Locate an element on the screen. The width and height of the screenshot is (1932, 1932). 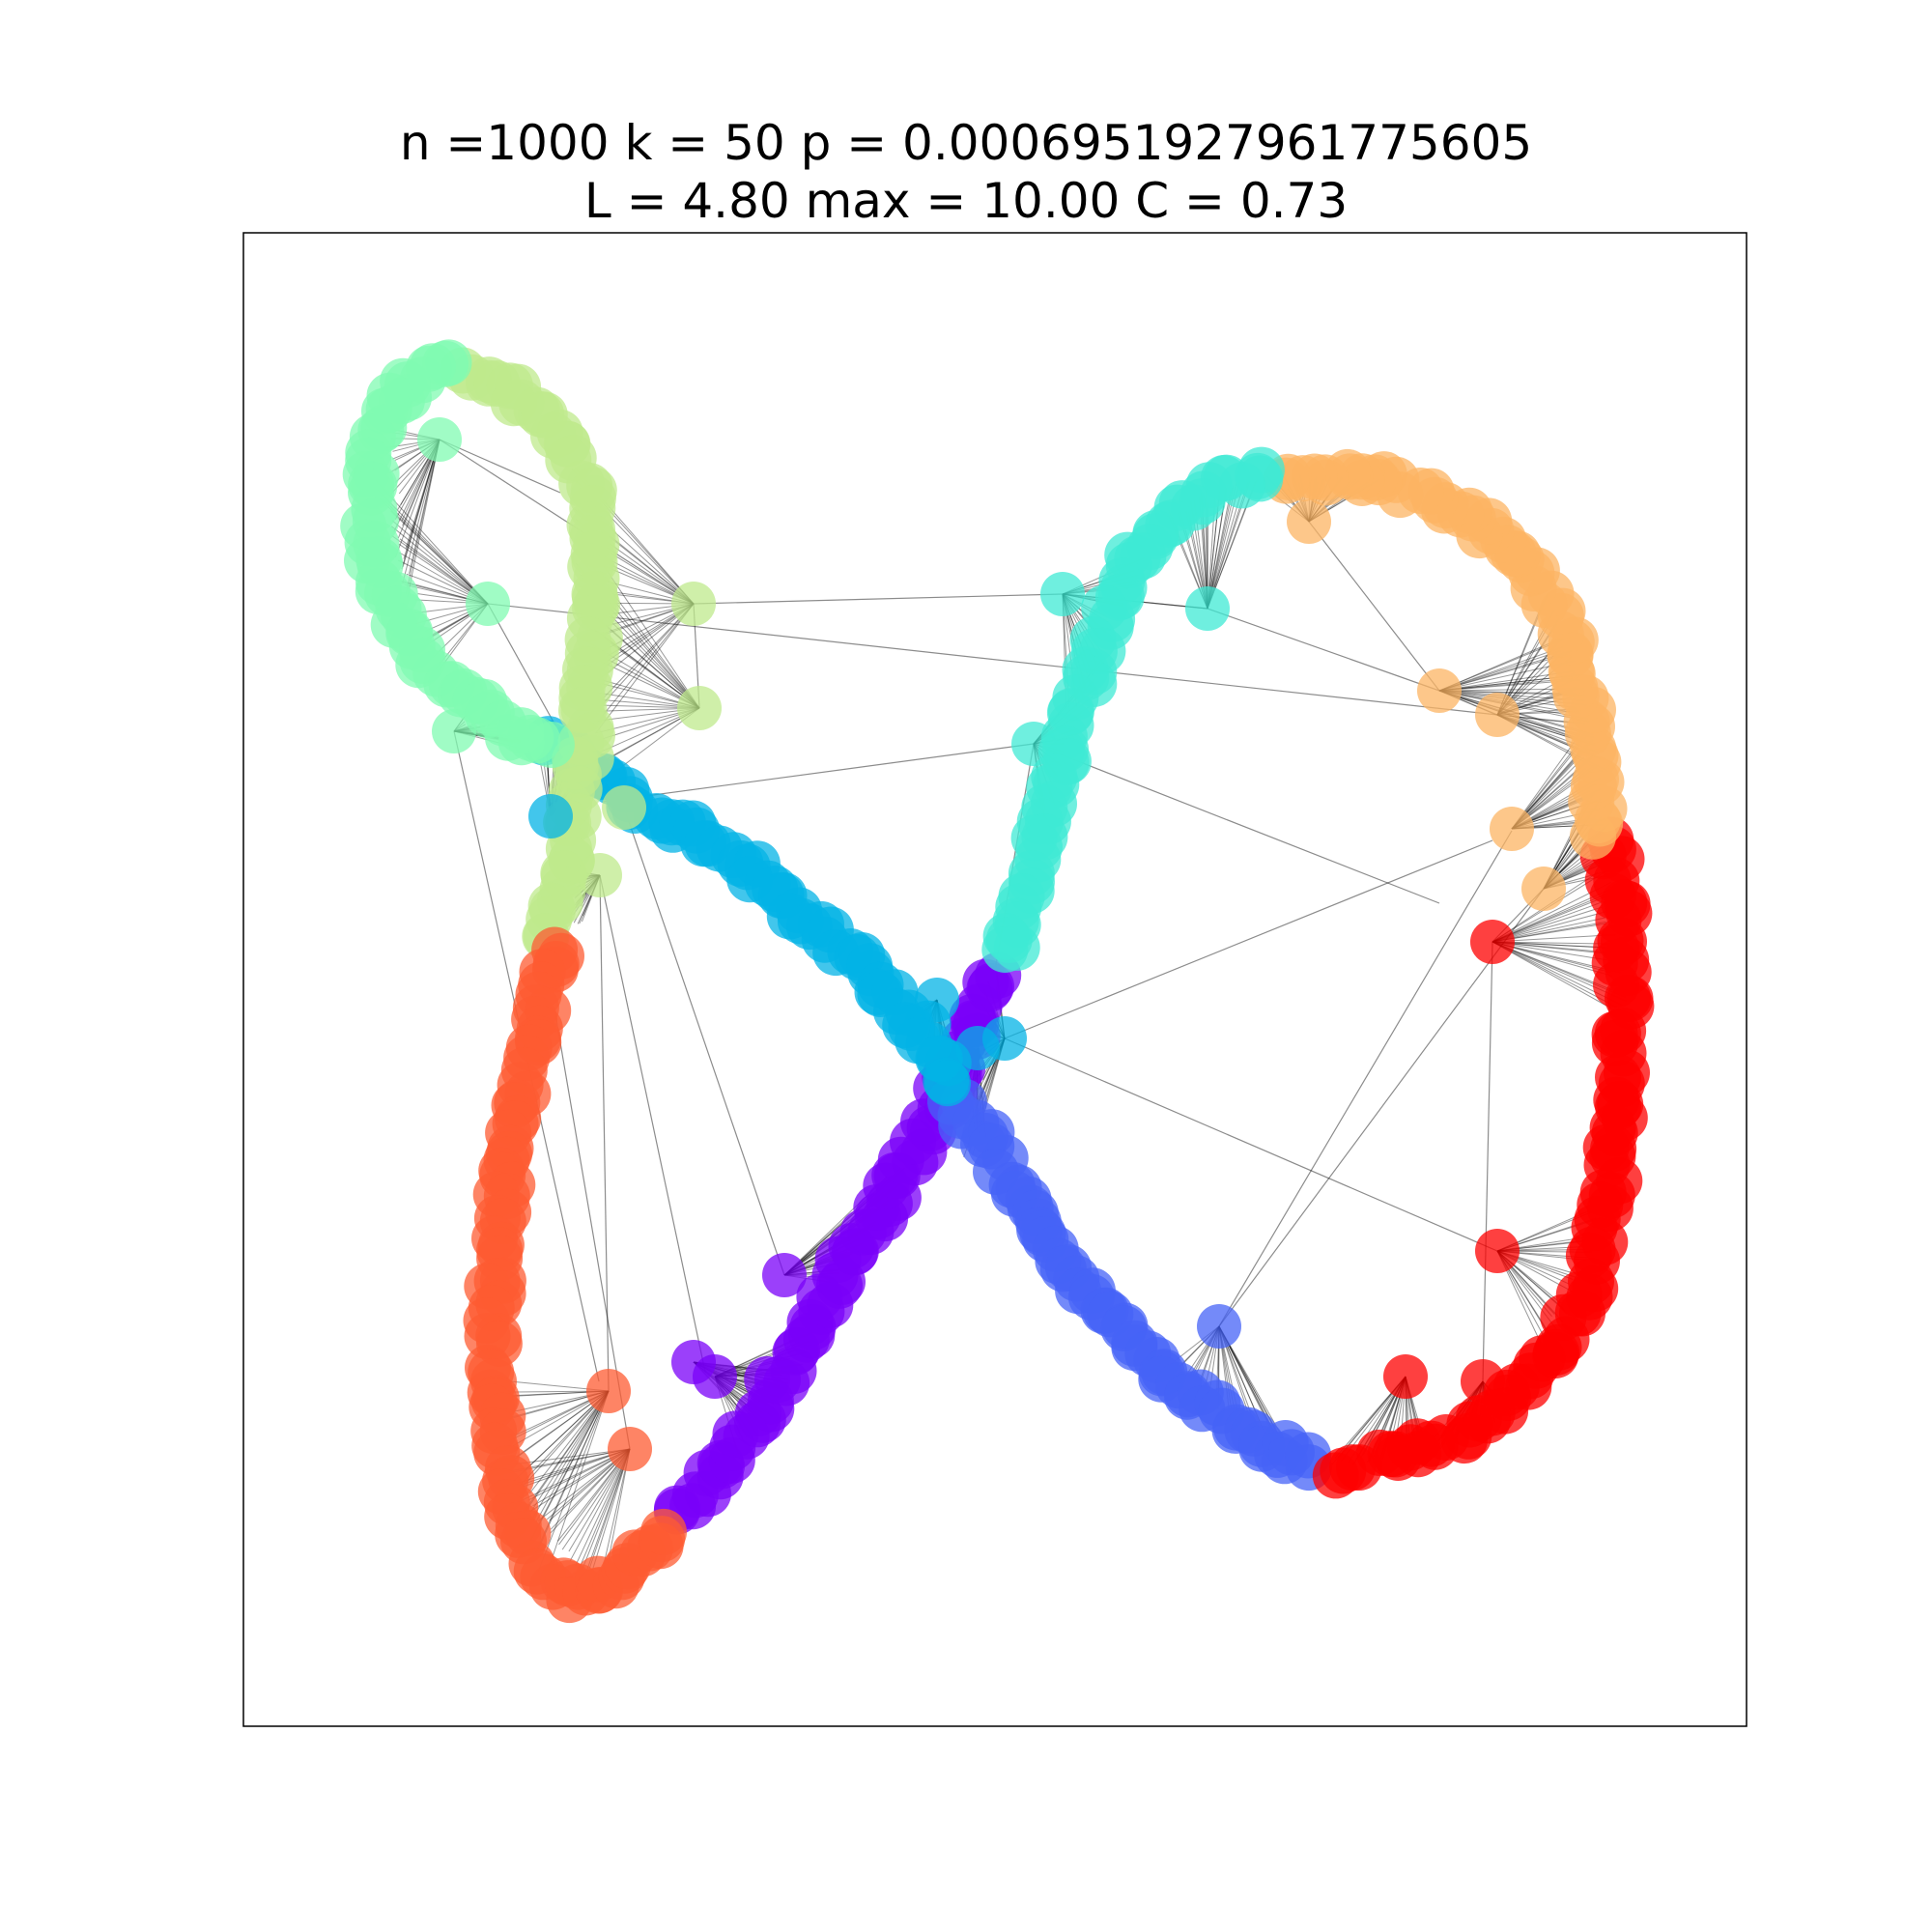
figure-title-line-1: n =1000 k = 50 p = 0.0006951927961775605 is located at coordinates (966, 143).